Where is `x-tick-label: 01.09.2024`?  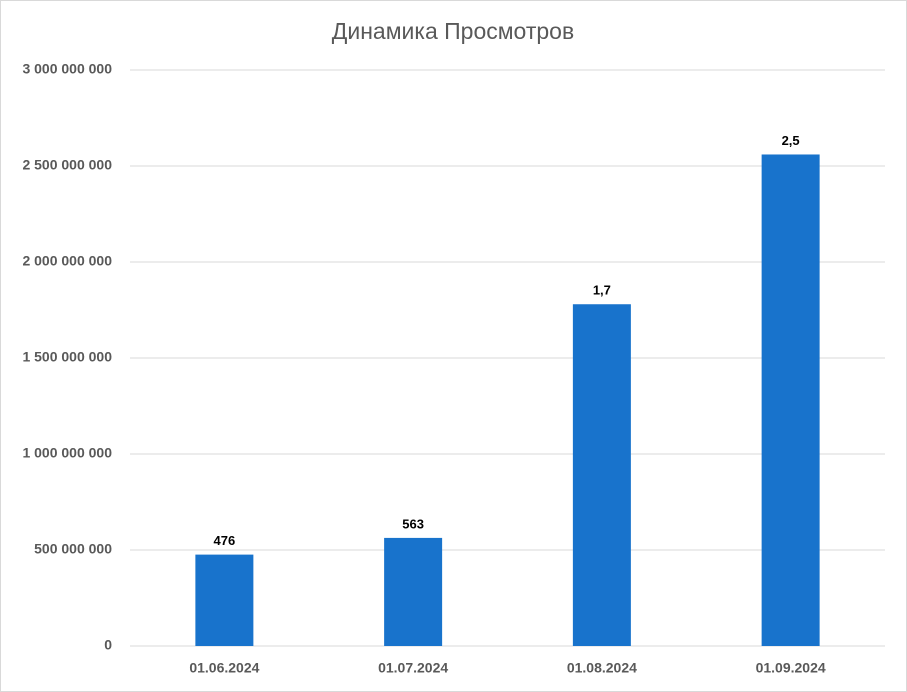
x-tick-label: 01.09.2024 is located at coordinates (791, 668).